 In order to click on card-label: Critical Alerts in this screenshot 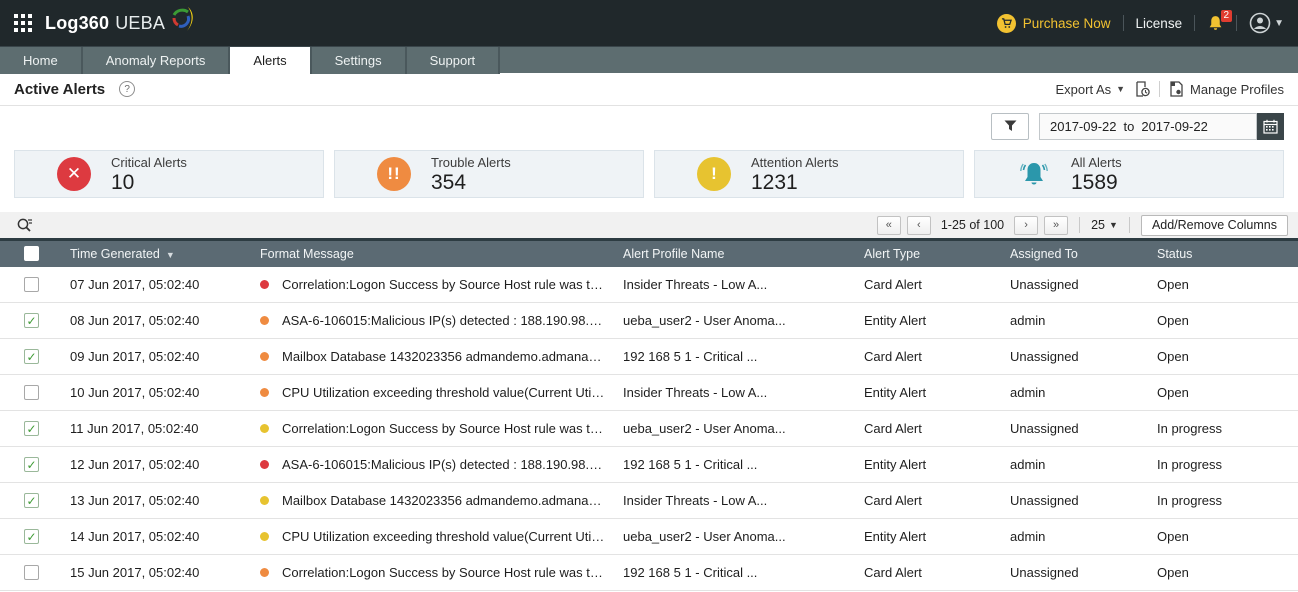, I will do `click(149, 162)`.